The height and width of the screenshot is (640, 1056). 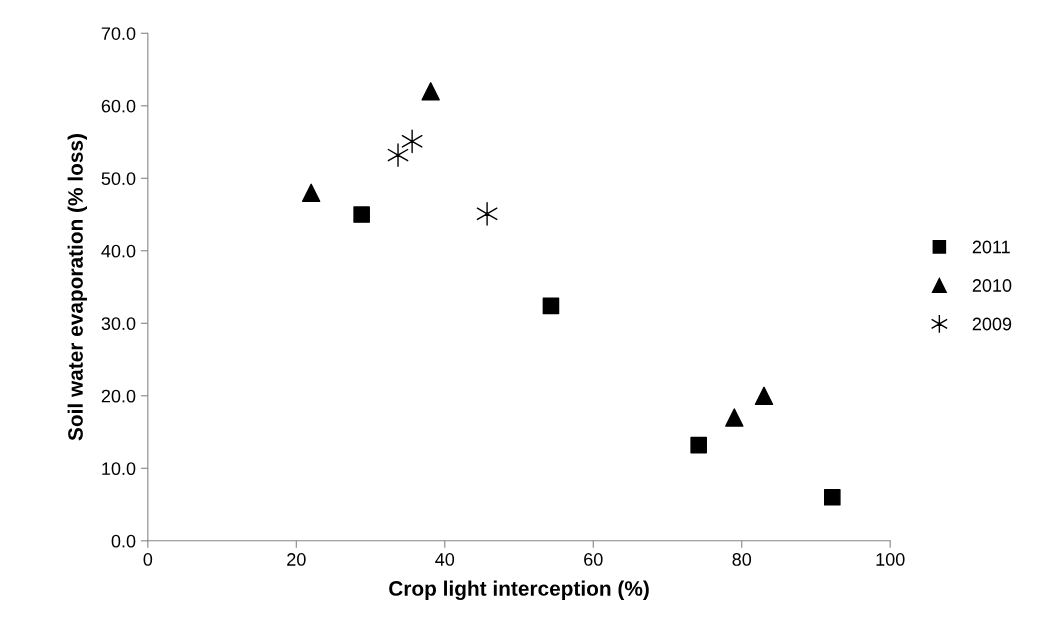 What do you see at coordinates (118, 396) in the screenshot?
I see `y-tick-label: 20.0` at bounding box center [118, 396].